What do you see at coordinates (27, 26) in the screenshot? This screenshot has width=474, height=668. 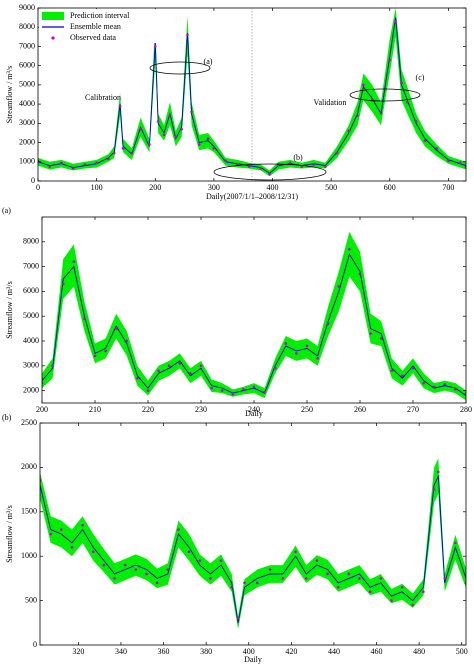 I see `y-tick-label: 8000` at bounding box center [27, 26].